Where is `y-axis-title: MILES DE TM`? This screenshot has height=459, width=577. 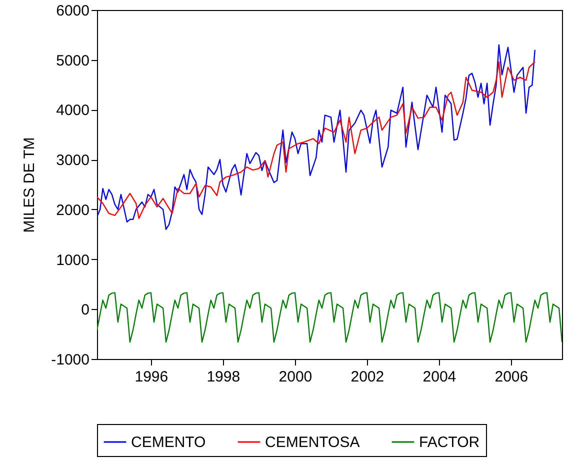 y-axis-title: MILES DE TM is located at coordinates (29, 185).